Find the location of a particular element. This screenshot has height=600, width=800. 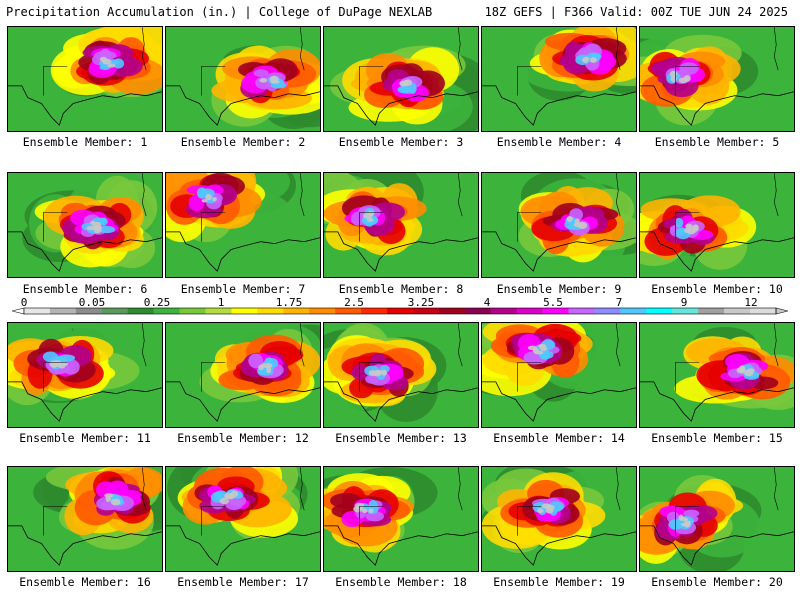

ensemble-member-label: Ensemble Member: 14 is located at coordinates (559, 438).